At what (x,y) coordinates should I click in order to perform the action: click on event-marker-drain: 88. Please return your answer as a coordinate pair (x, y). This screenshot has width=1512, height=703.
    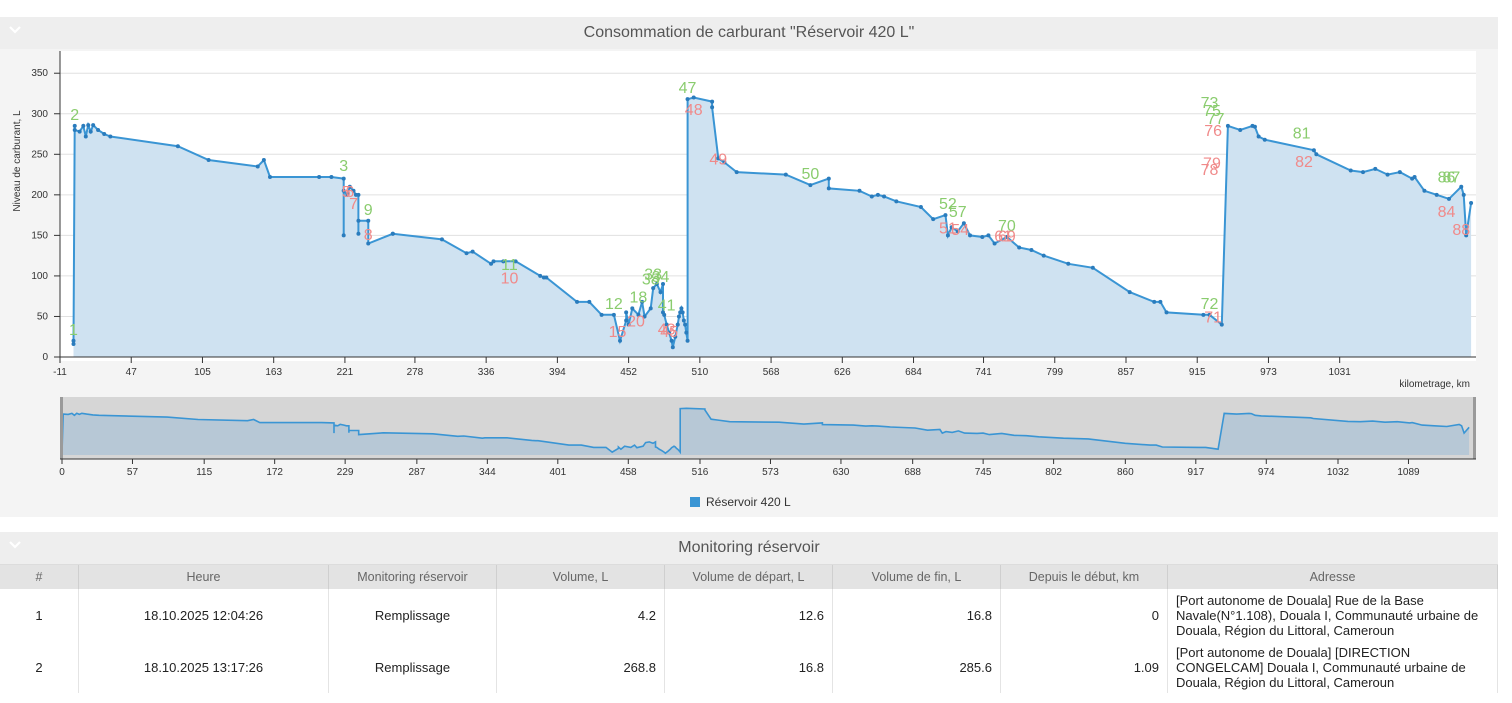
    Looking at the image, I should click on (1461, 230).